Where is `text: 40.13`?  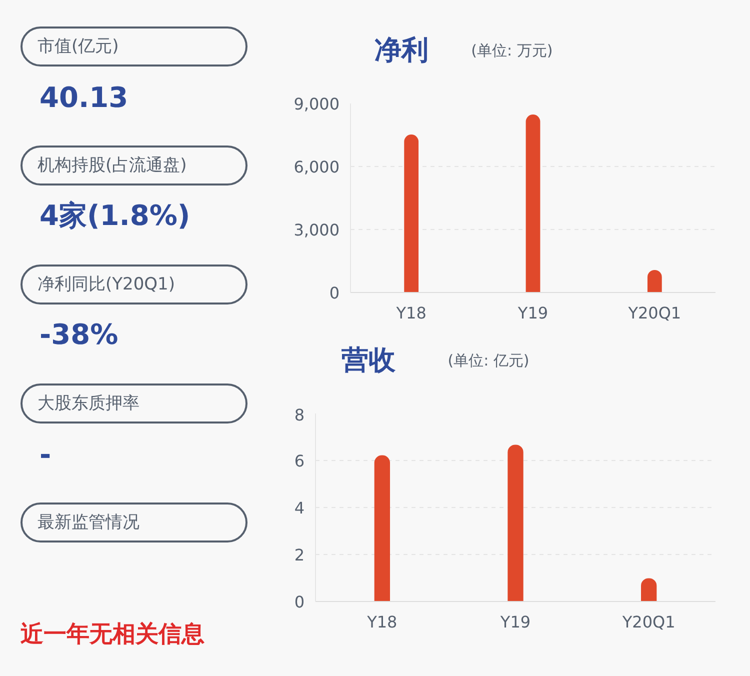 text: 40.13 is located at coordinates (84, 97).